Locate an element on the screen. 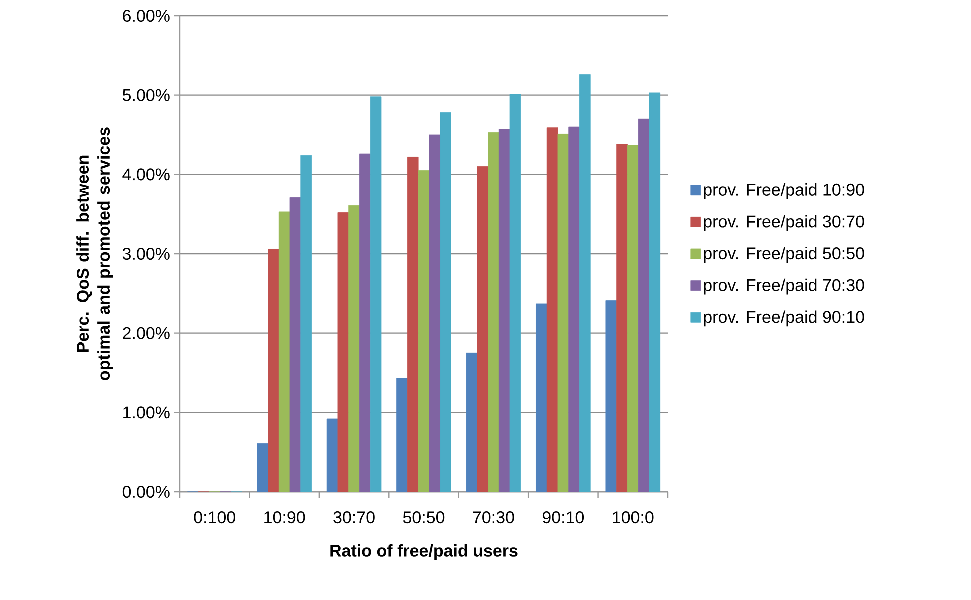 The width and height of the screenshot is (971, 600). legend-label: prov. Free/paid 90:10 is located at coordinates (784, 318).